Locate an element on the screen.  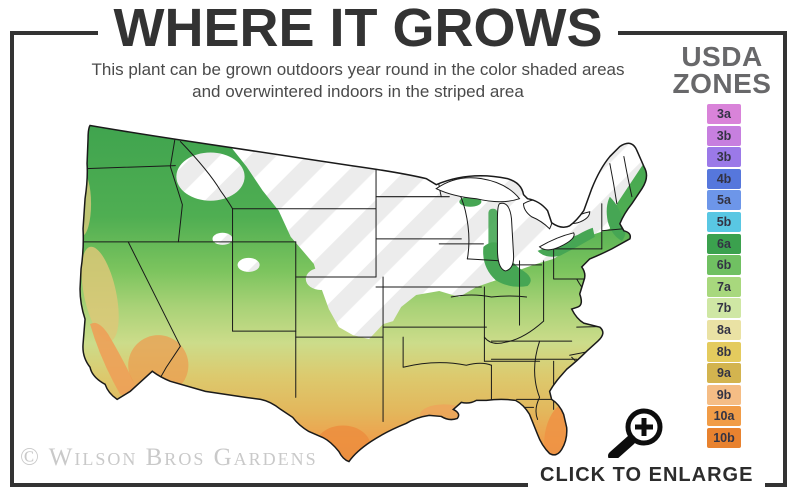
usda-zone-list: 3a 3b 3b 4b 5a 5b 6a 6b 7a 7b 8a 8b 9a 9b 10a 10b is located at coordinates (724, 277).